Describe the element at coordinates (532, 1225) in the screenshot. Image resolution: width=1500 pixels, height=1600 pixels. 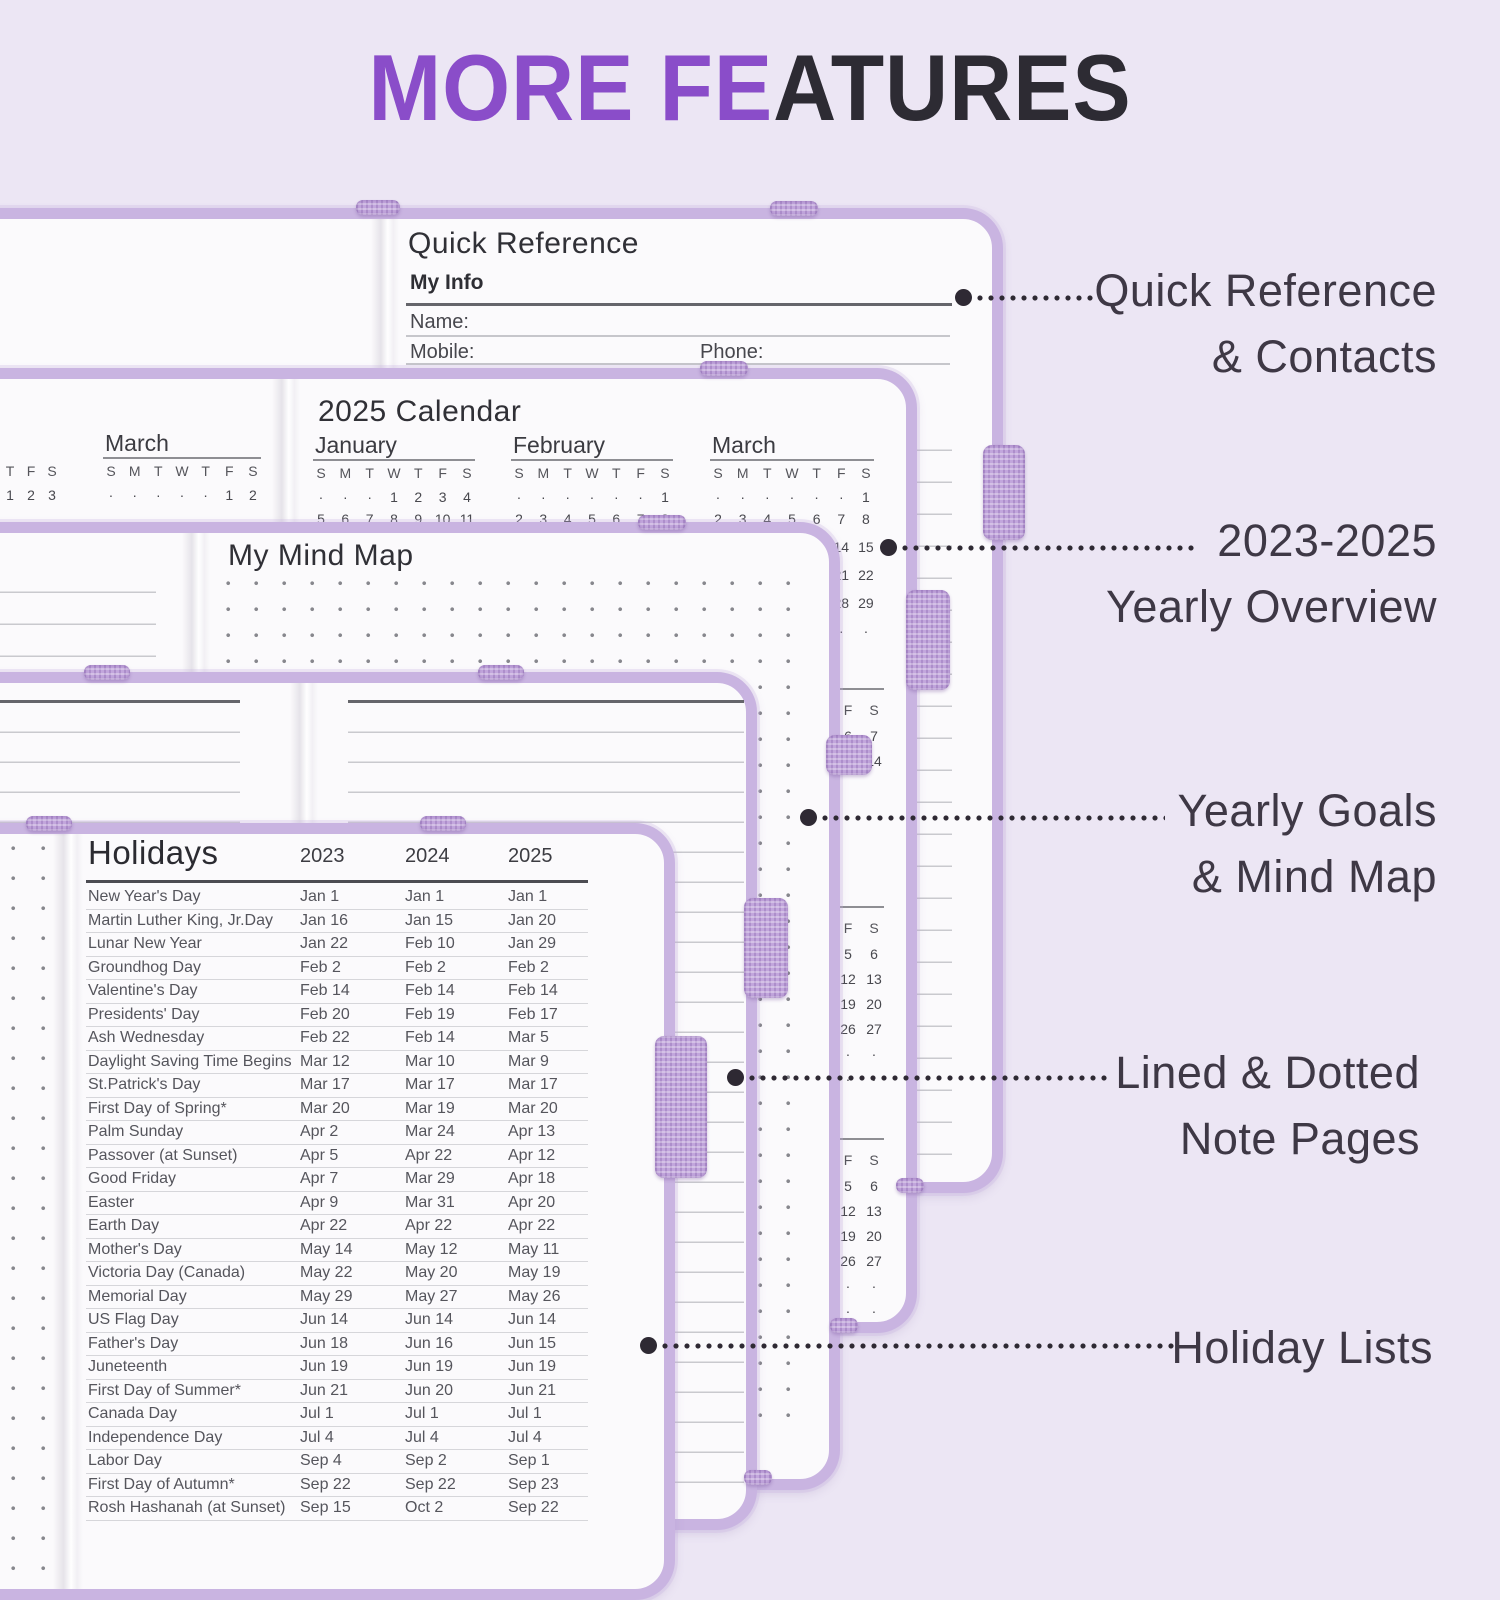
I see `holiday-date-2025: Apr 22` at that location.